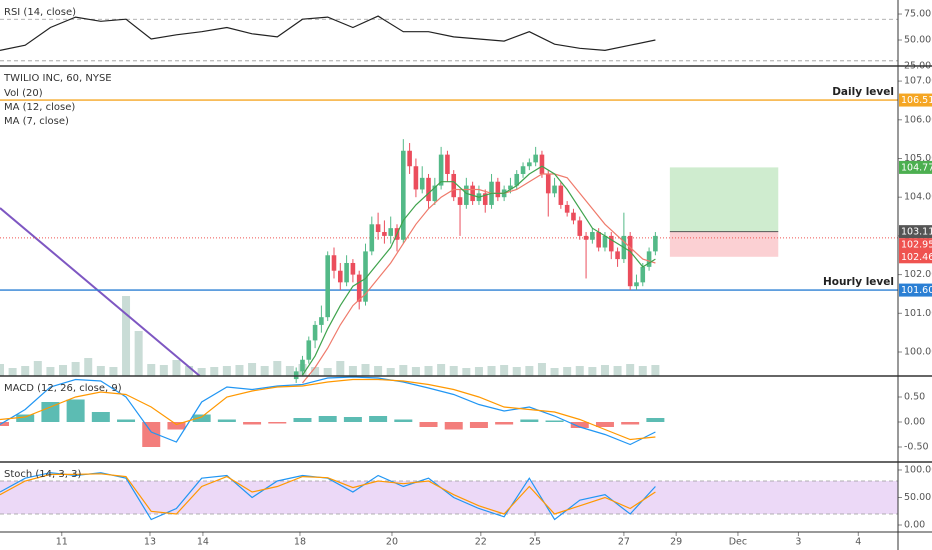  I want to click on legend-entry: MA (7, close), so click(36, 121).